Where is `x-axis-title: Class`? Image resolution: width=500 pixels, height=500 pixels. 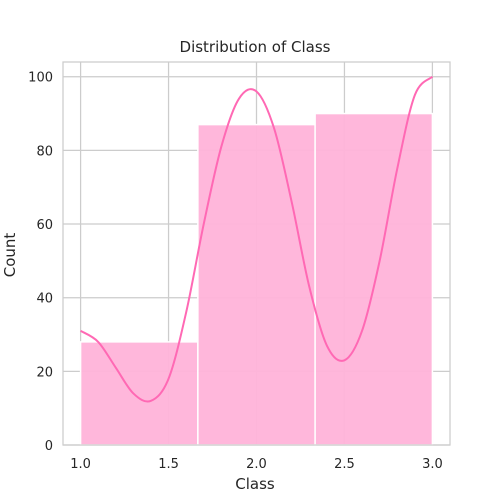 x-axis-title: Class is located at coordinates (255, 484).